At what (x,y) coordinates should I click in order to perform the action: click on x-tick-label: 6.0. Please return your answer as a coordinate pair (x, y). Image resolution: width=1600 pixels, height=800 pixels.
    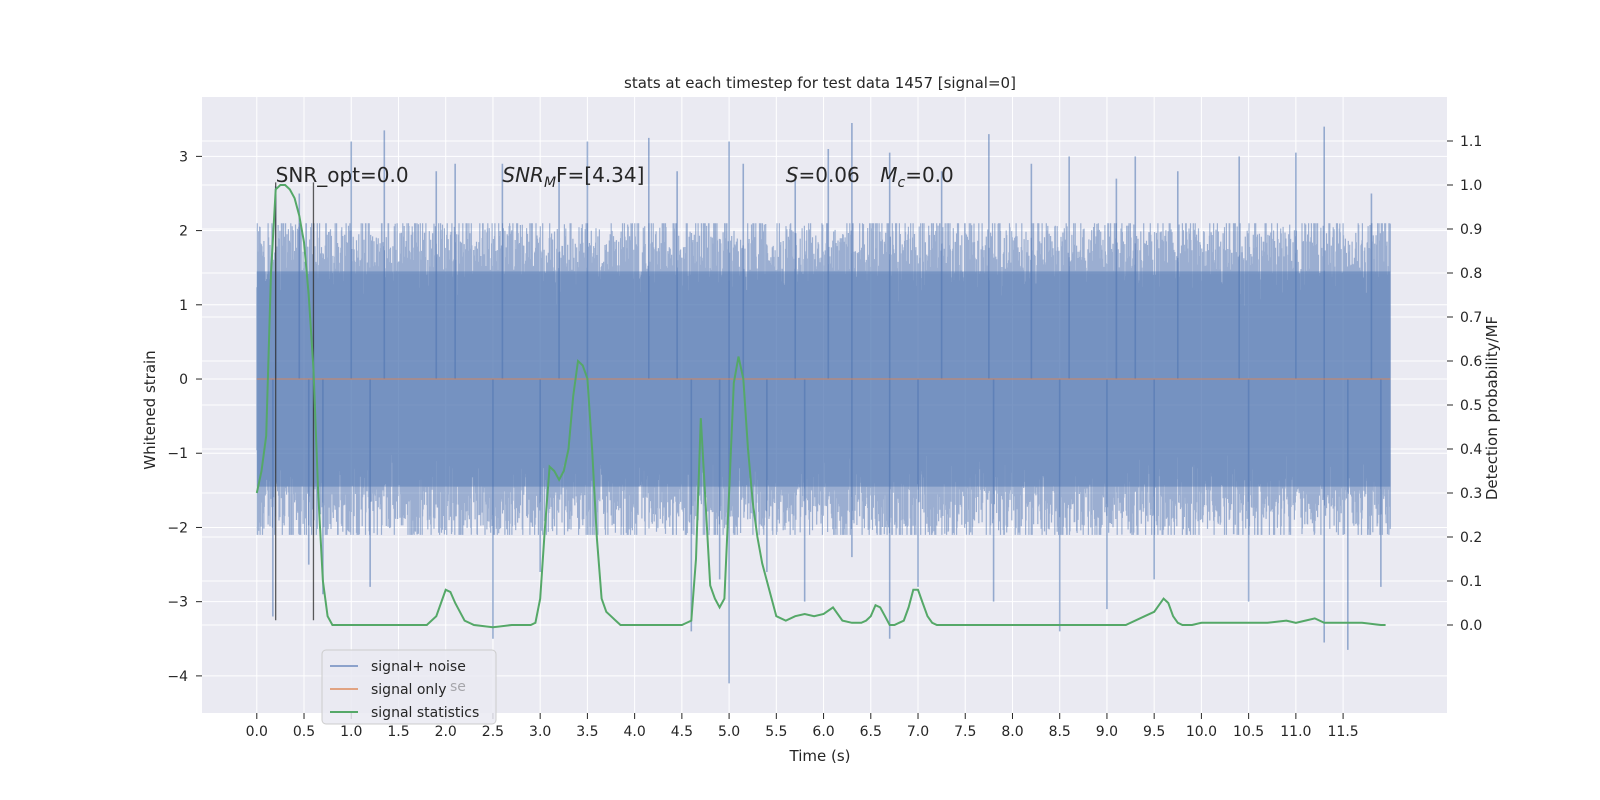
    Looking at the image, I should click on (823, 732).